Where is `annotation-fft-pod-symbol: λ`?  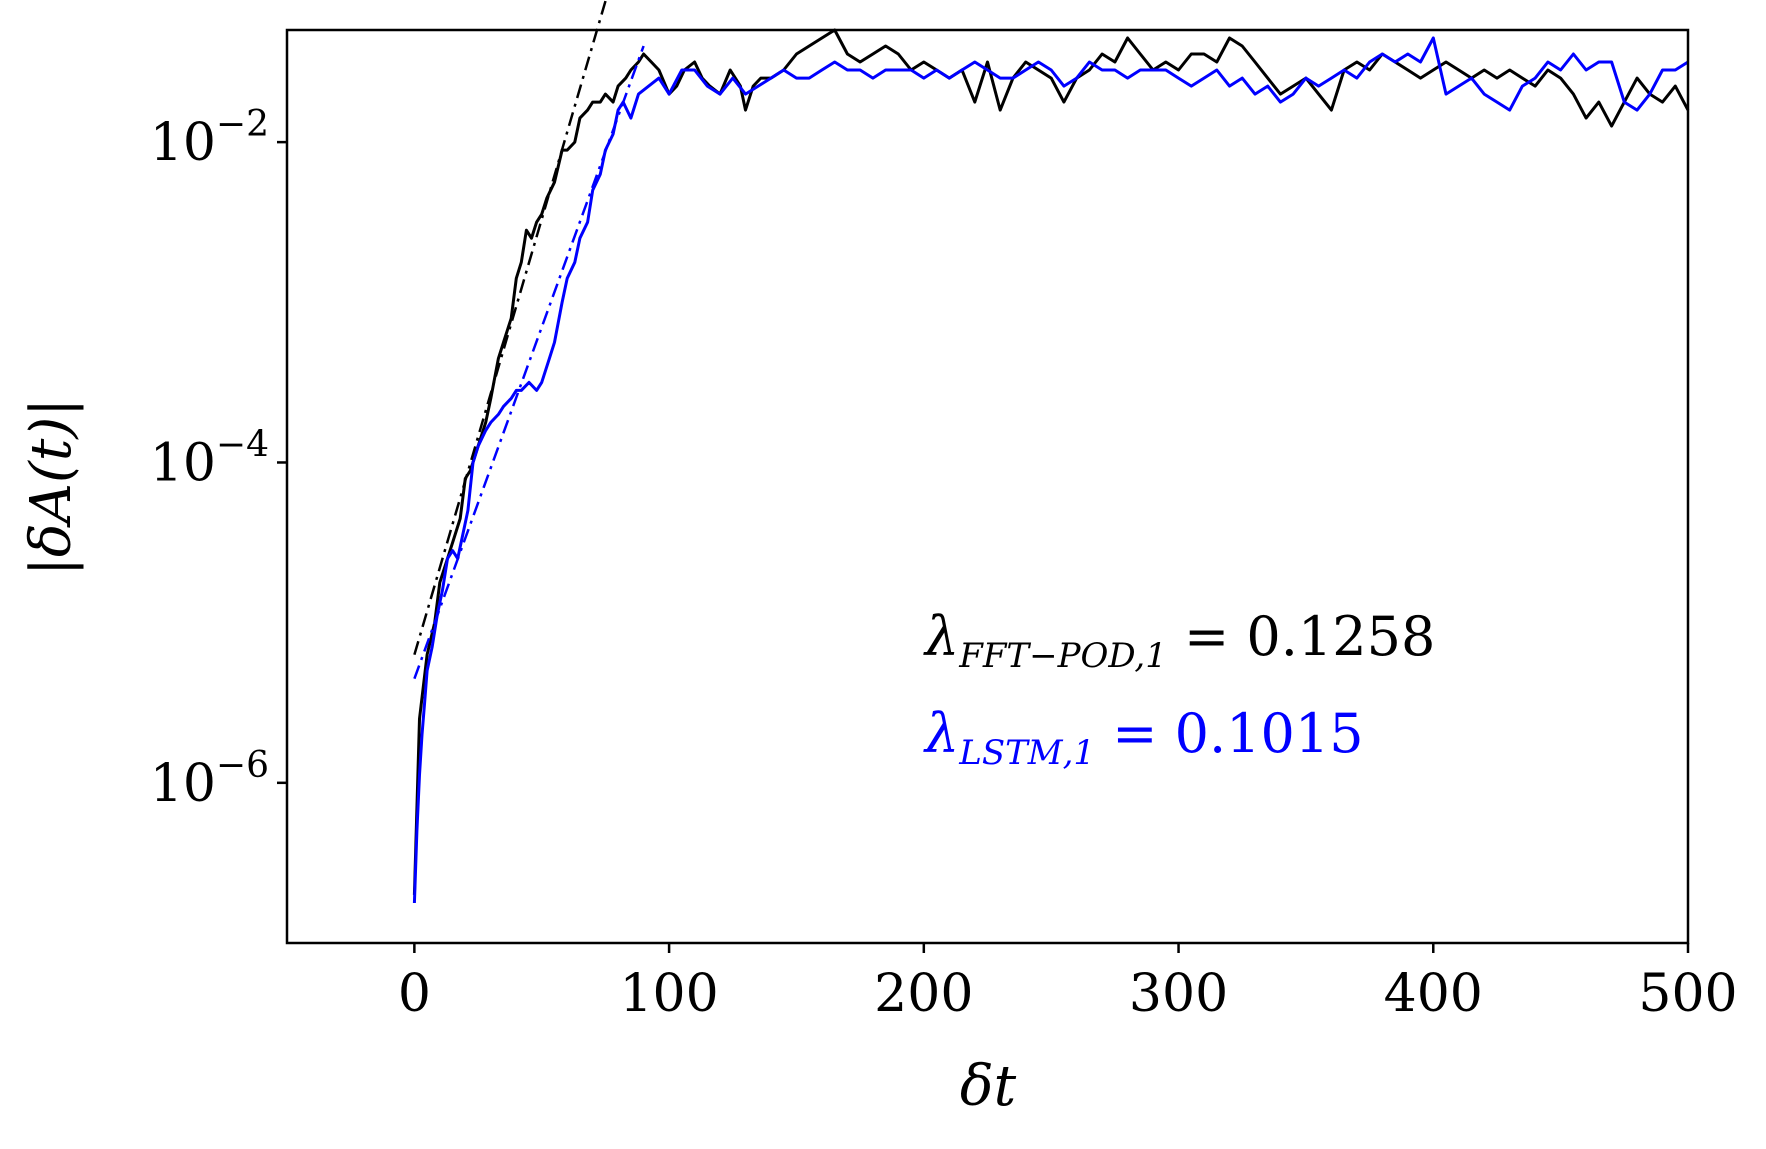
annotation-fft-pod-symbol: λ is located at coordinates (941, 636).